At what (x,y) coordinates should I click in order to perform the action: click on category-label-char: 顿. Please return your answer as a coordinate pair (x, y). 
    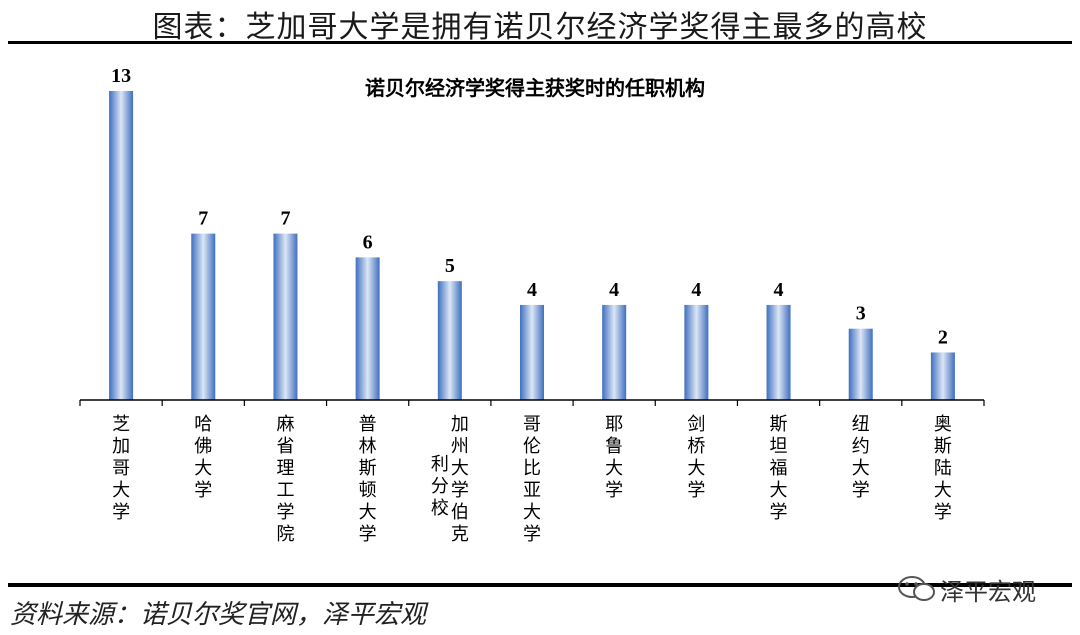
    Looking at the image, I should click on (368, 490).